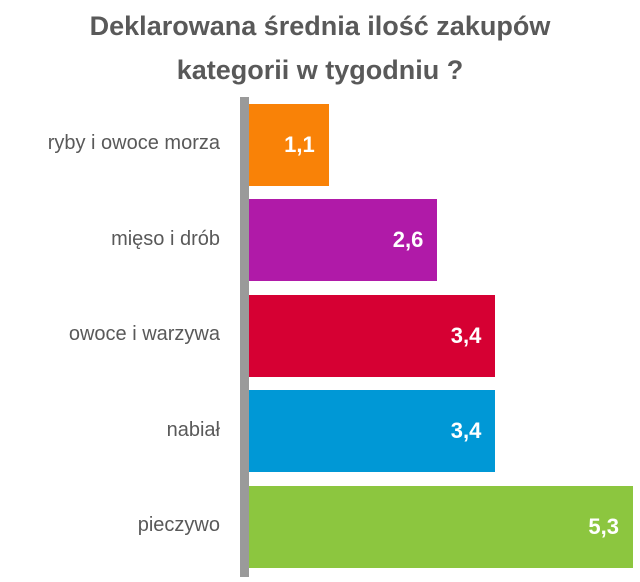 The image size is (640, 582). I want to click on bar: 1,1, so click(289, 145).